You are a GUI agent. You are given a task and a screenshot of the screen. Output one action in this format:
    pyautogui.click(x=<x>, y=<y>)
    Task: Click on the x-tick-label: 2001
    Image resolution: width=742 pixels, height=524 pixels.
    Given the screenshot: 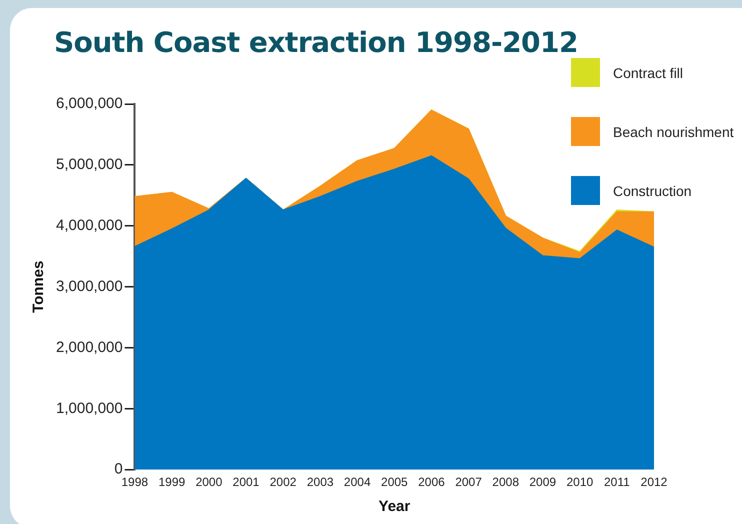 What is the action you would take?
    pyautogui.click(x=246, y=482)
    